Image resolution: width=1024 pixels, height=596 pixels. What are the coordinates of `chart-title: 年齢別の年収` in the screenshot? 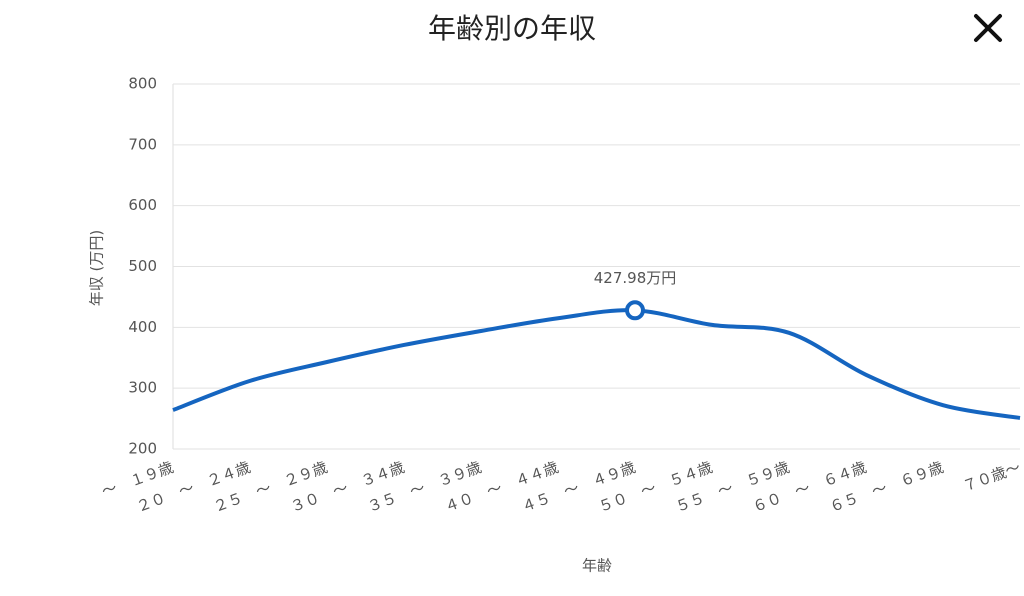 It's located at (512, 28).